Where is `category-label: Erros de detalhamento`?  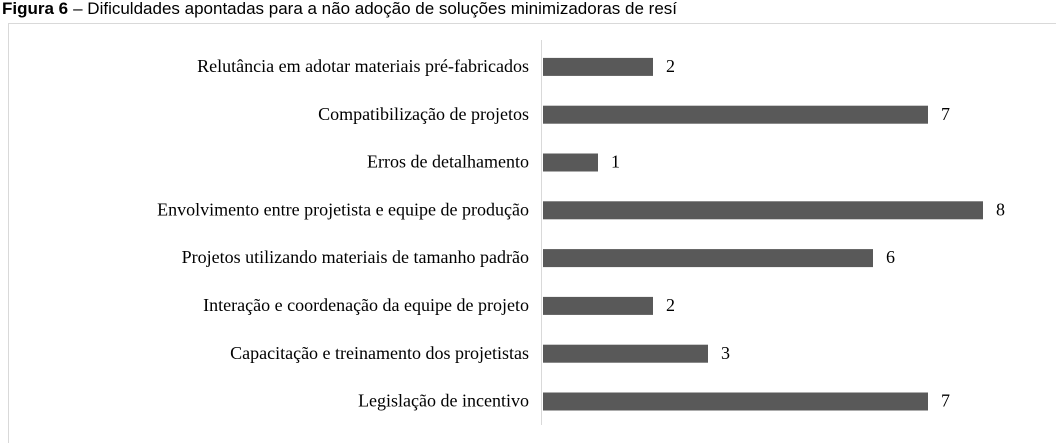 category-label: Erros de detalhamento is located at coordinates (448, 162).